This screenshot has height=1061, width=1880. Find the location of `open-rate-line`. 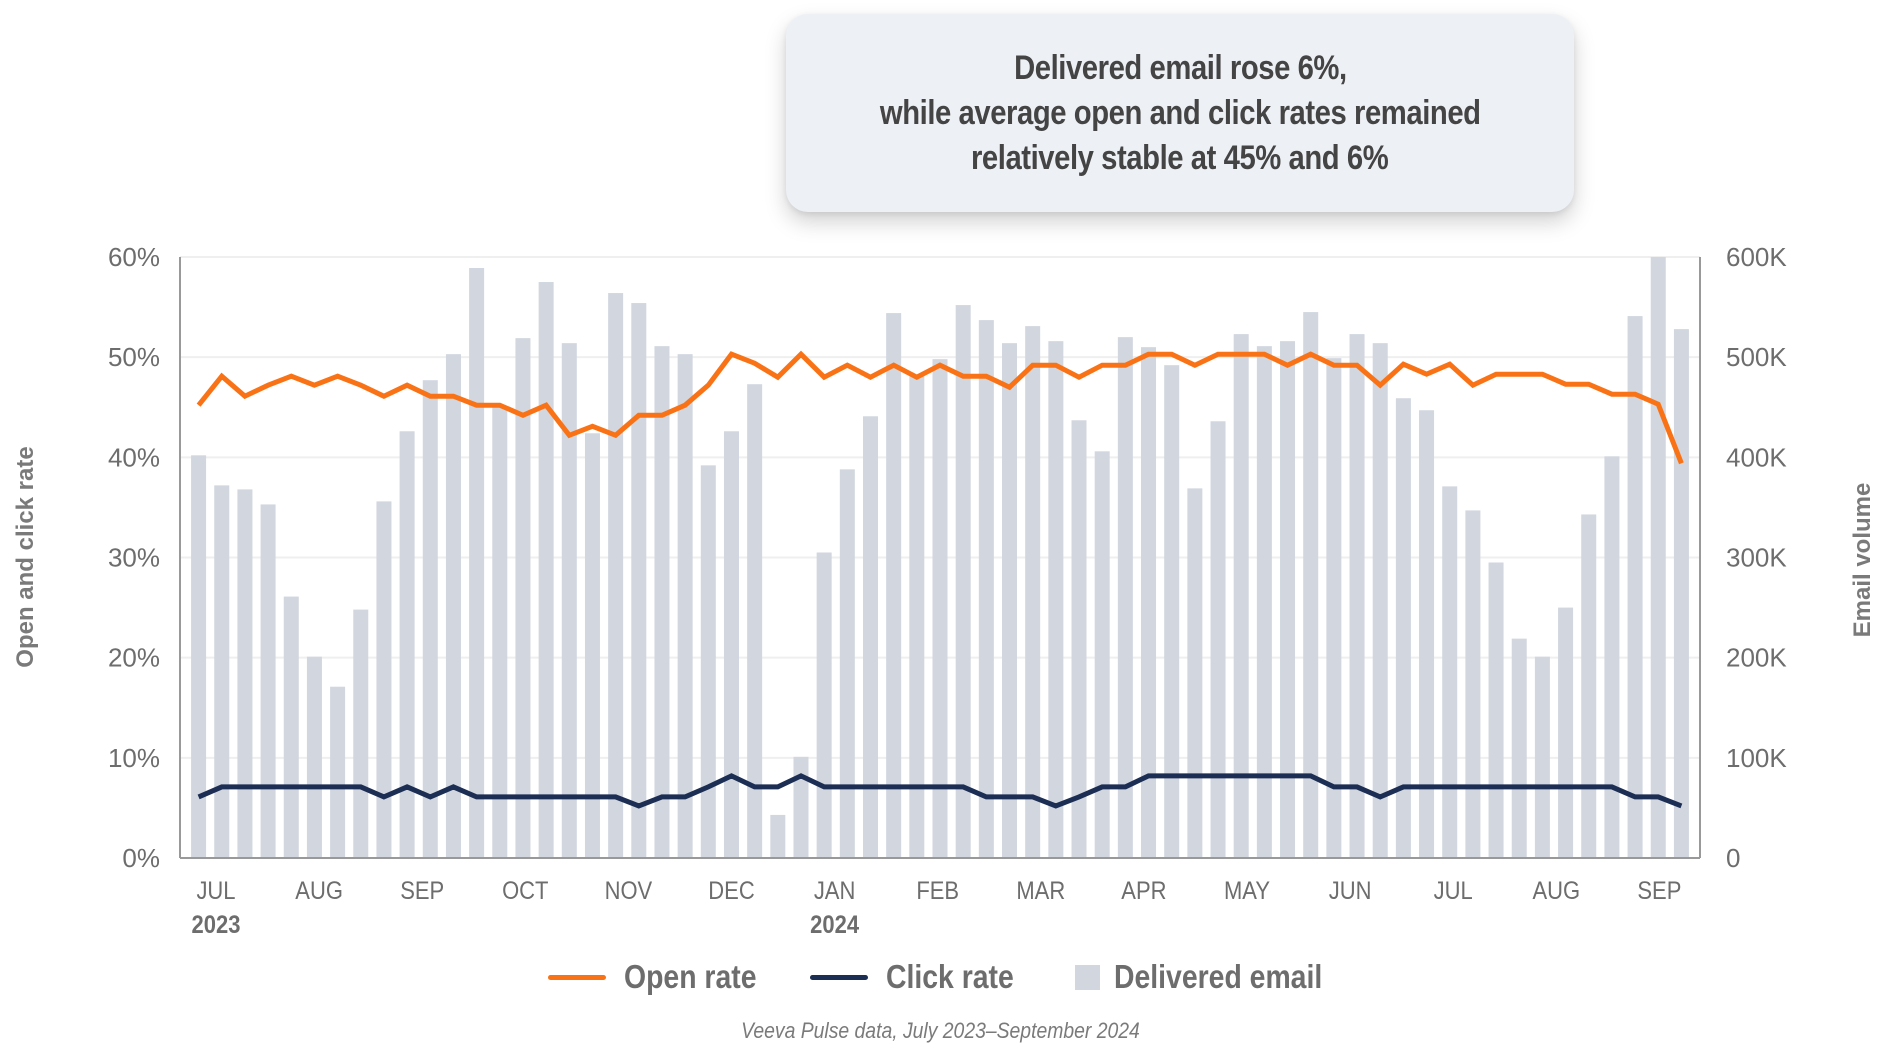

open-rate-line is located at coordinates (940, 407).